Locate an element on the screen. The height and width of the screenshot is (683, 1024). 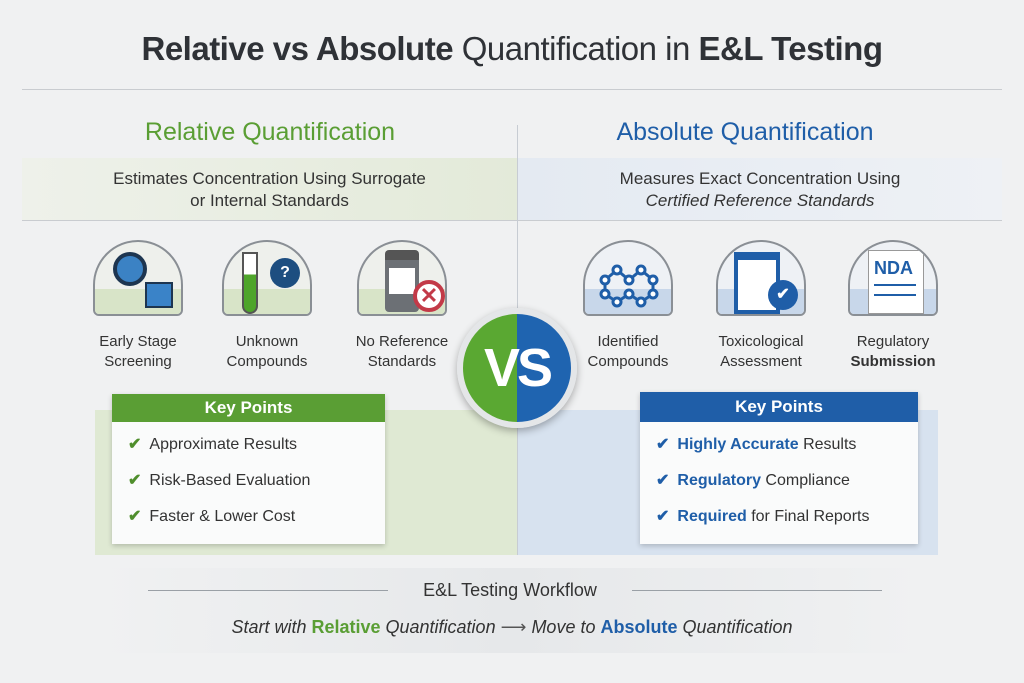
icon-label-unknown: Unknown Compounds is located at coordinates (267, 351).